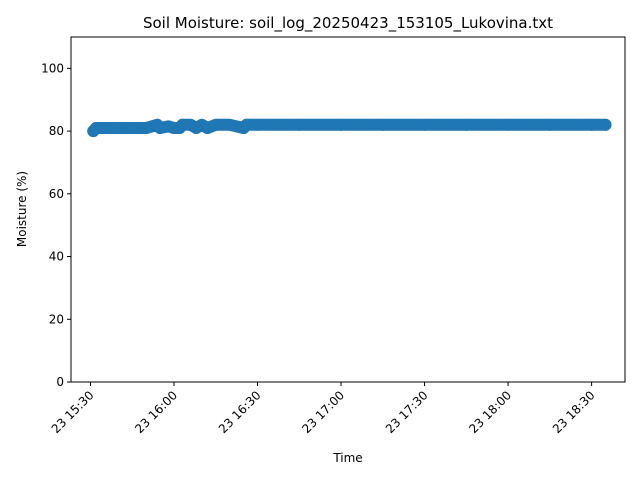 Image resolution: width=640 pixels, height=480 pixels. What do you see at coordinates (56, 194) in the screenshot?
I see `y-tick-label: 60` at bounding box center [56, 194].